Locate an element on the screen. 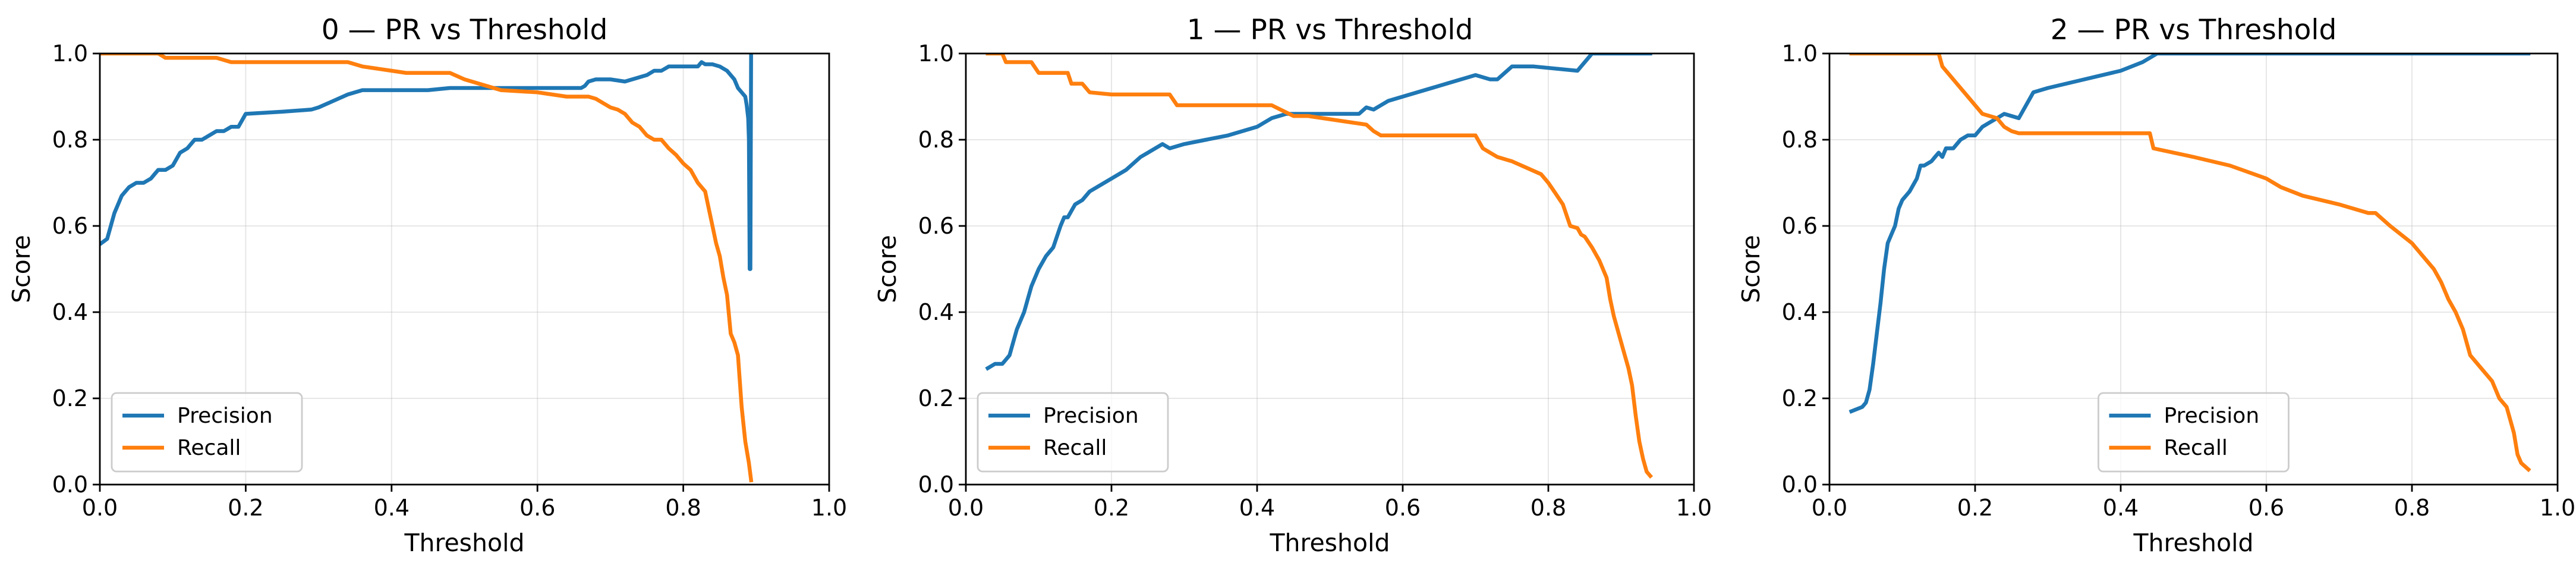  chart-title: 2 — PR vs Threshold is located at coordinates (2194, 30).